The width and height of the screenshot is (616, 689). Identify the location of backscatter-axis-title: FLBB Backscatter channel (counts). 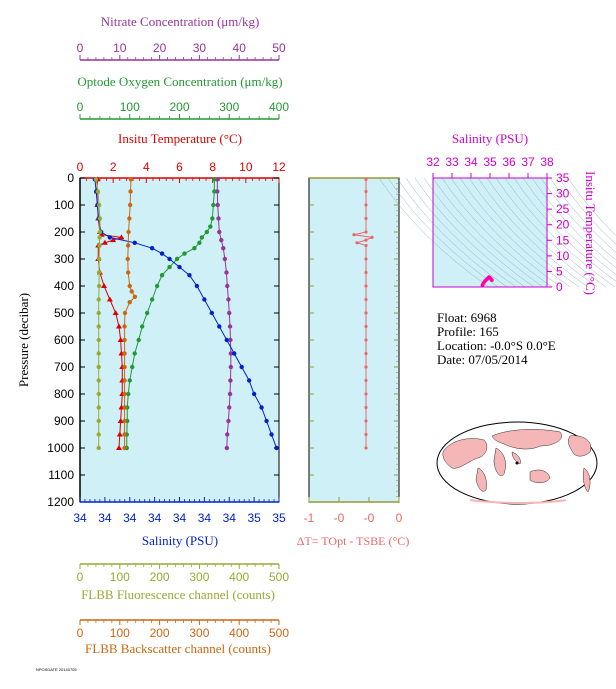
(178, 648).